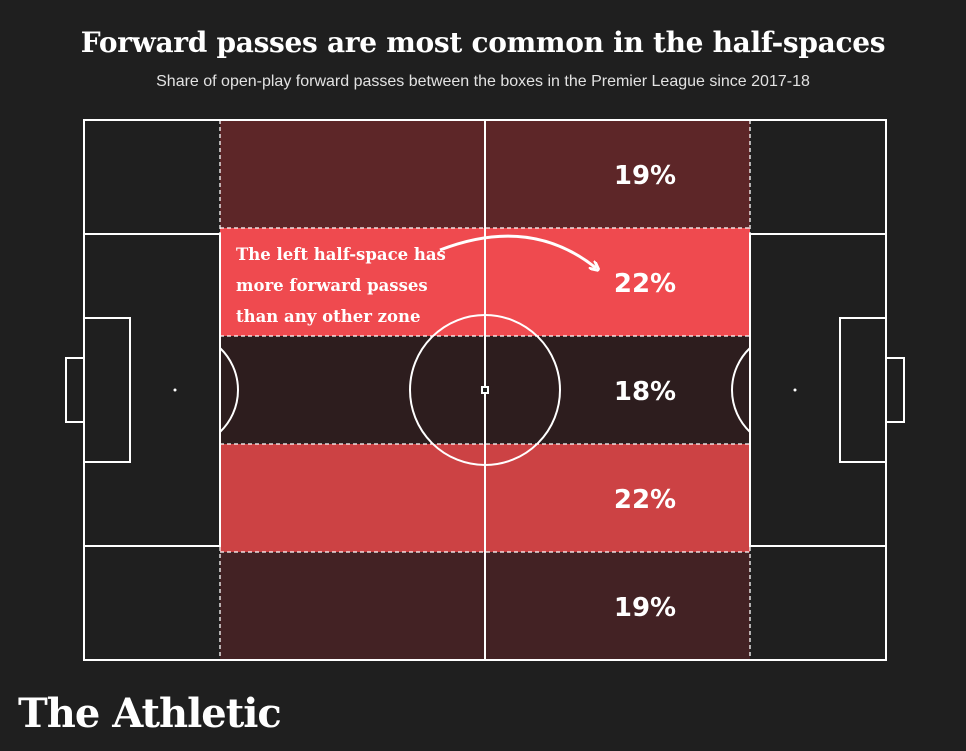  What do you see at coordinates (229, 390) in the screenshot?
I see `left-penalty-arc` at bounding box center [229, 390].